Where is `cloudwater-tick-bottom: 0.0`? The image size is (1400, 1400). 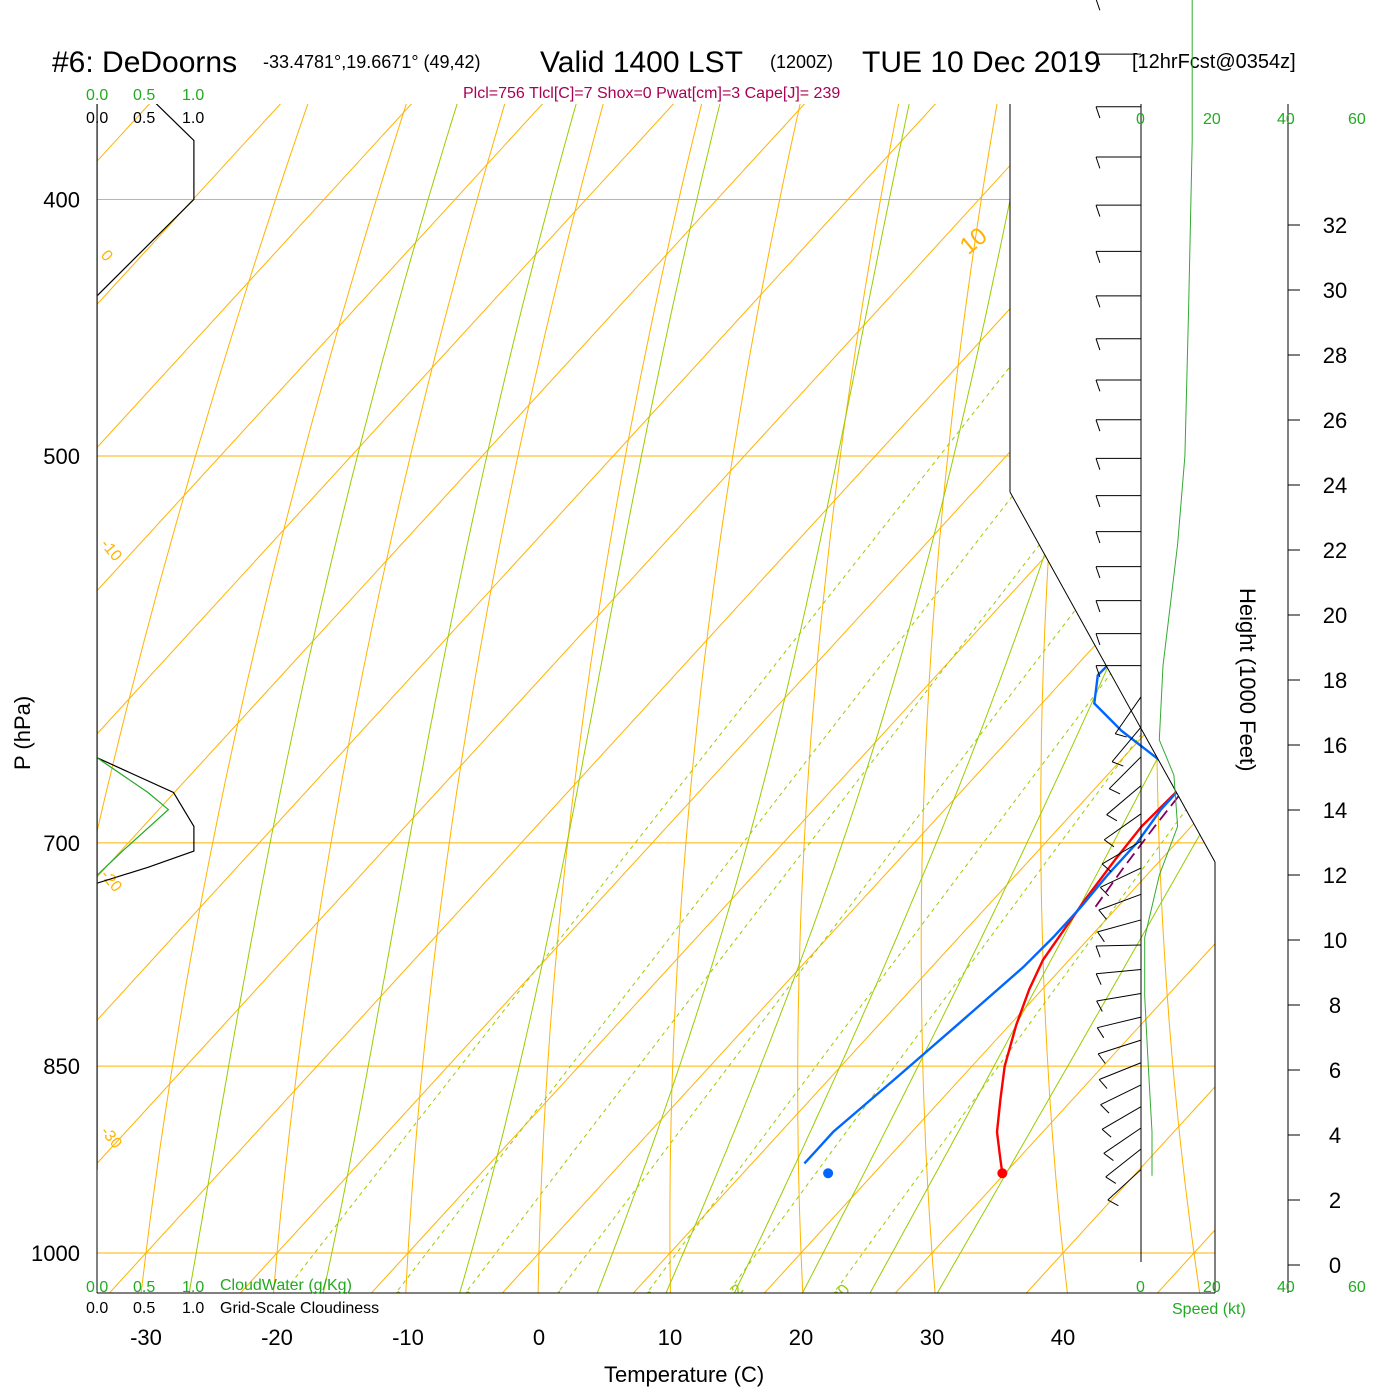 cloudwater-tick-bottom: 0.0 is located at coordinates (97, 1287).